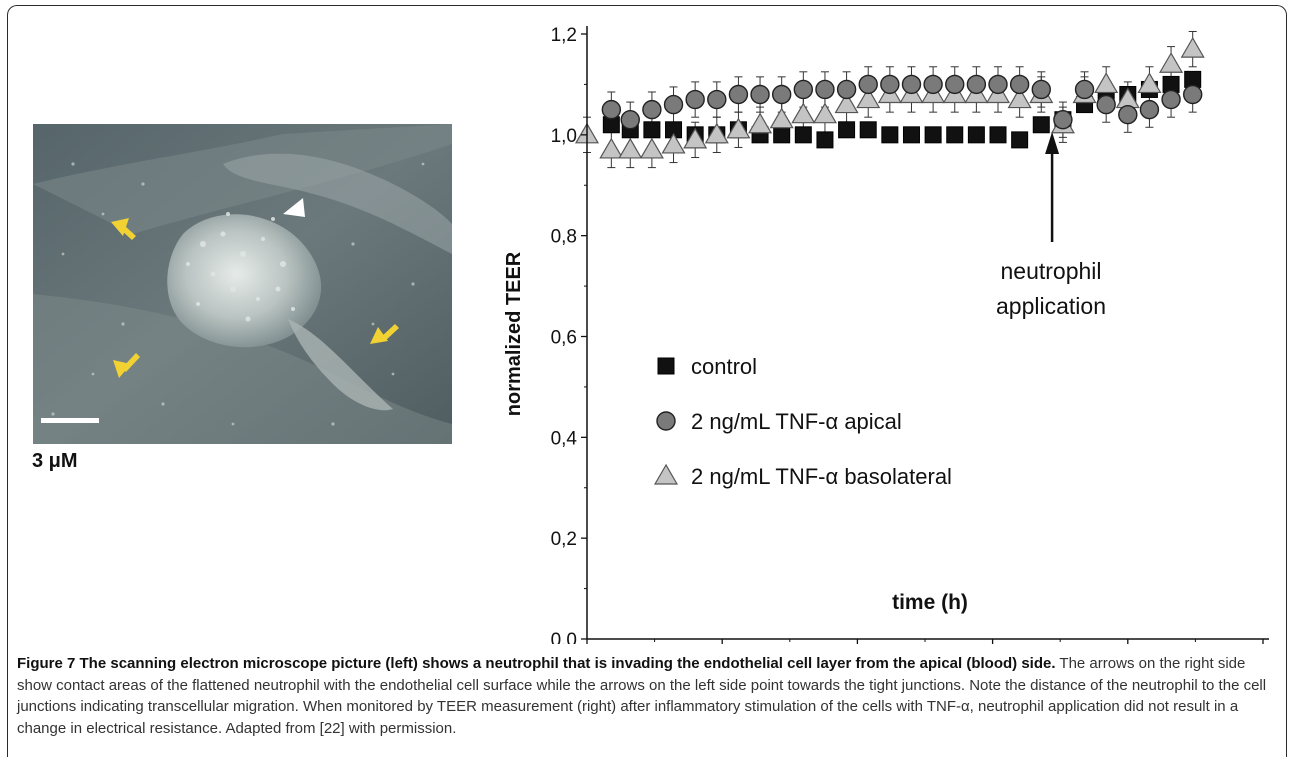 The height and width of the screenshot is (761, 1290). I want to click on annotation-arrow-icon, so click(1052, 187).